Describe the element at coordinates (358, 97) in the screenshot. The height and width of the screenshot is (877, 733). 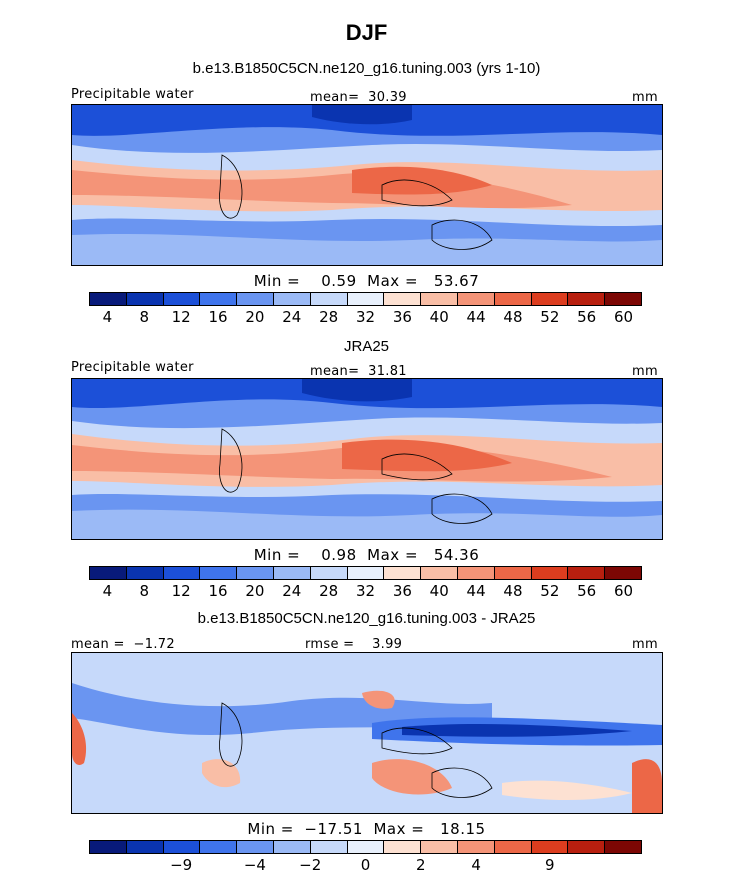
I see `panel1-mean-label: mean= 30.39` at that location.